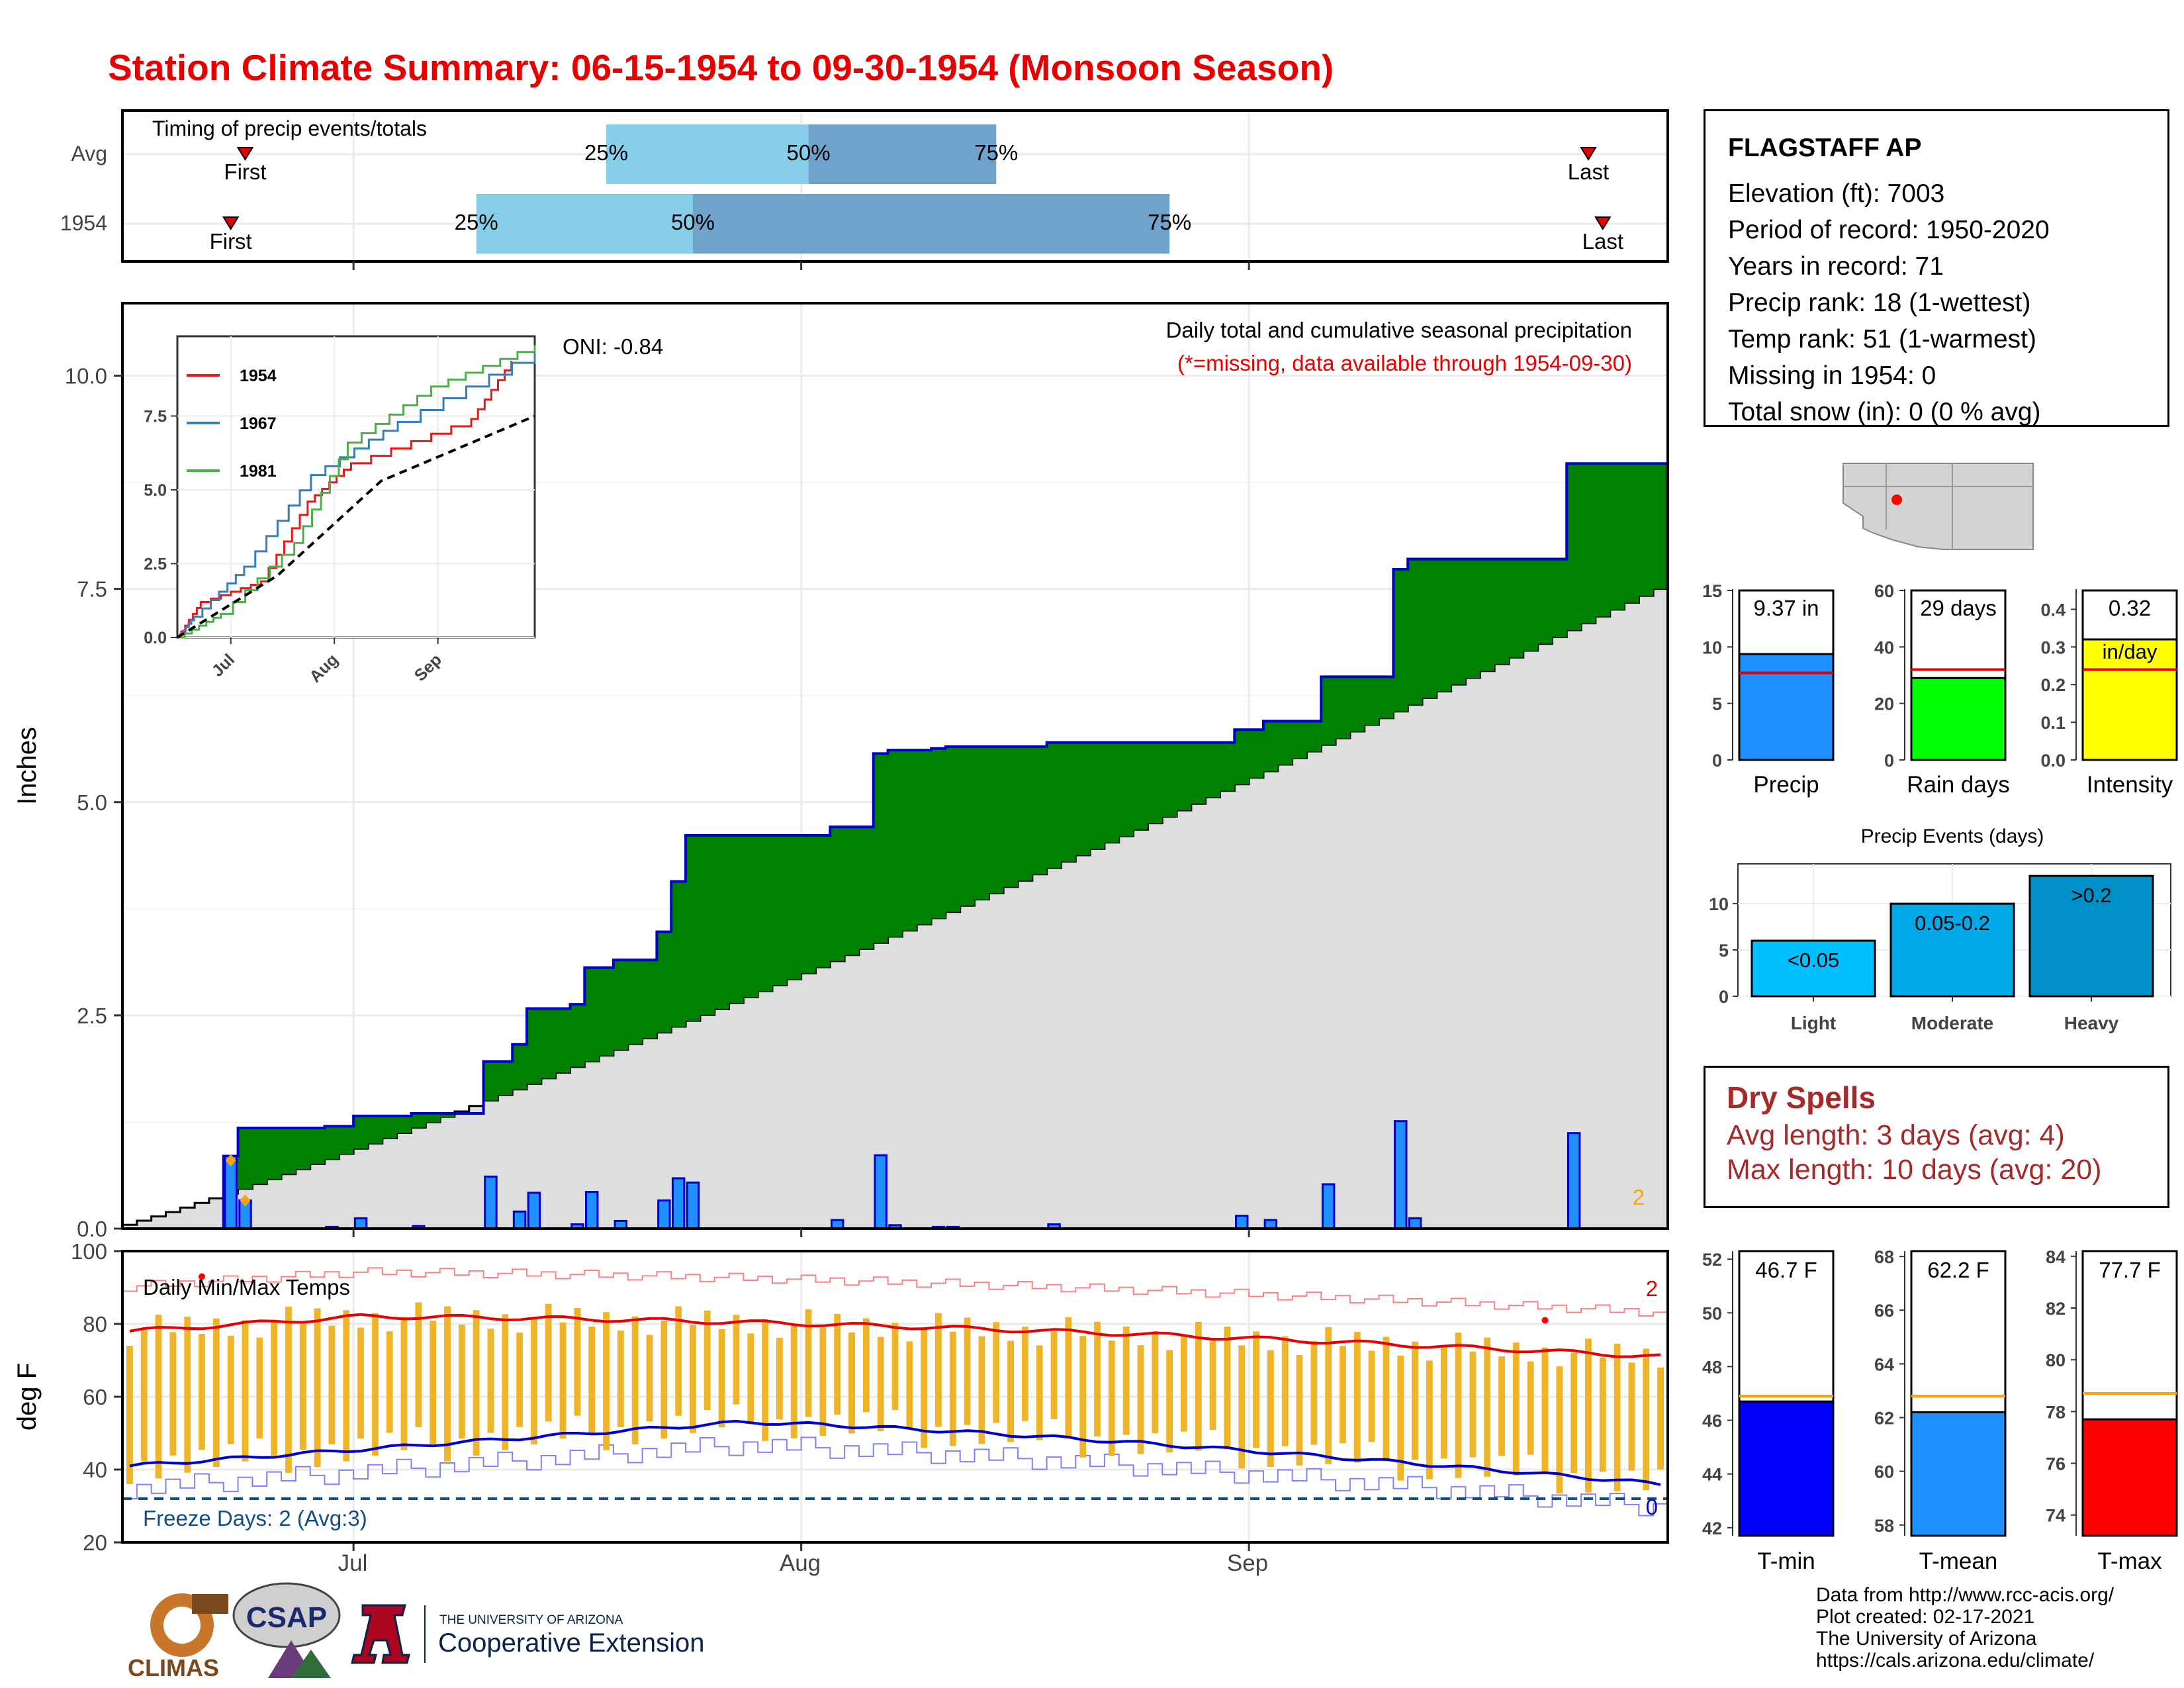  What do you see at coordinates (289, 128) in the screenshot?
I see `timing-label: Timing of precip events/totals` at bounding box center [289, 128].